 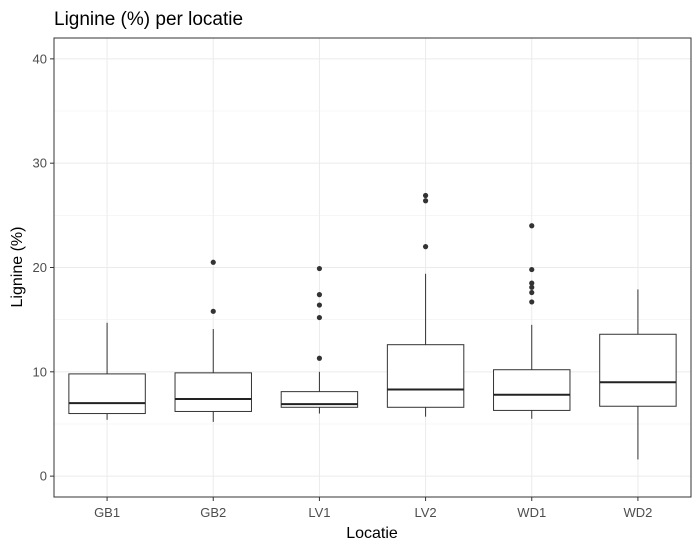 What do you see at coordinates (107, 371) in the screenshot?
I see `box-gb1` at bounding box center [107, 371].